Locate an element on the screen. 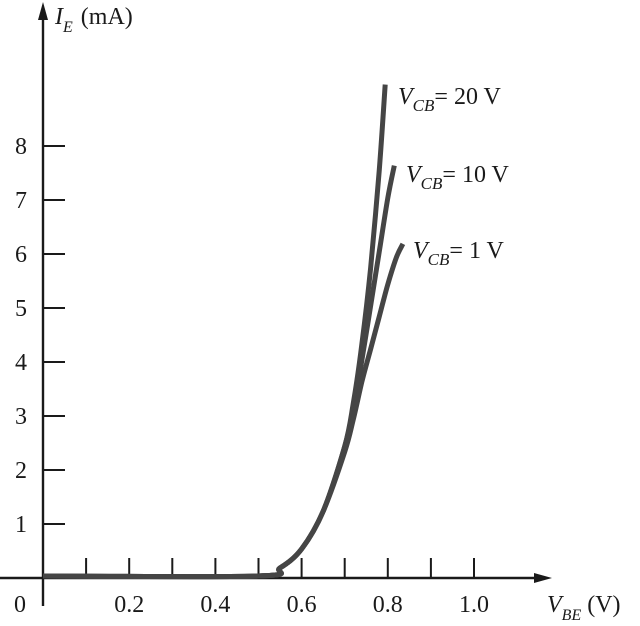 The height and width of the screenshot is (626, 640). y-tick-label: 3 is located at coordinates (21, 417).